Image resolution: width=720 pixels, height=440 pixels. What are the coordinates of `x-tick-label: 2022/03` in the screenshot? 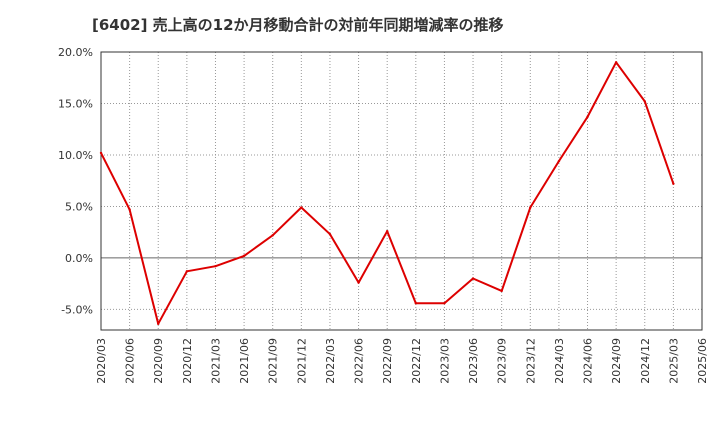 It's located at (330, 361).